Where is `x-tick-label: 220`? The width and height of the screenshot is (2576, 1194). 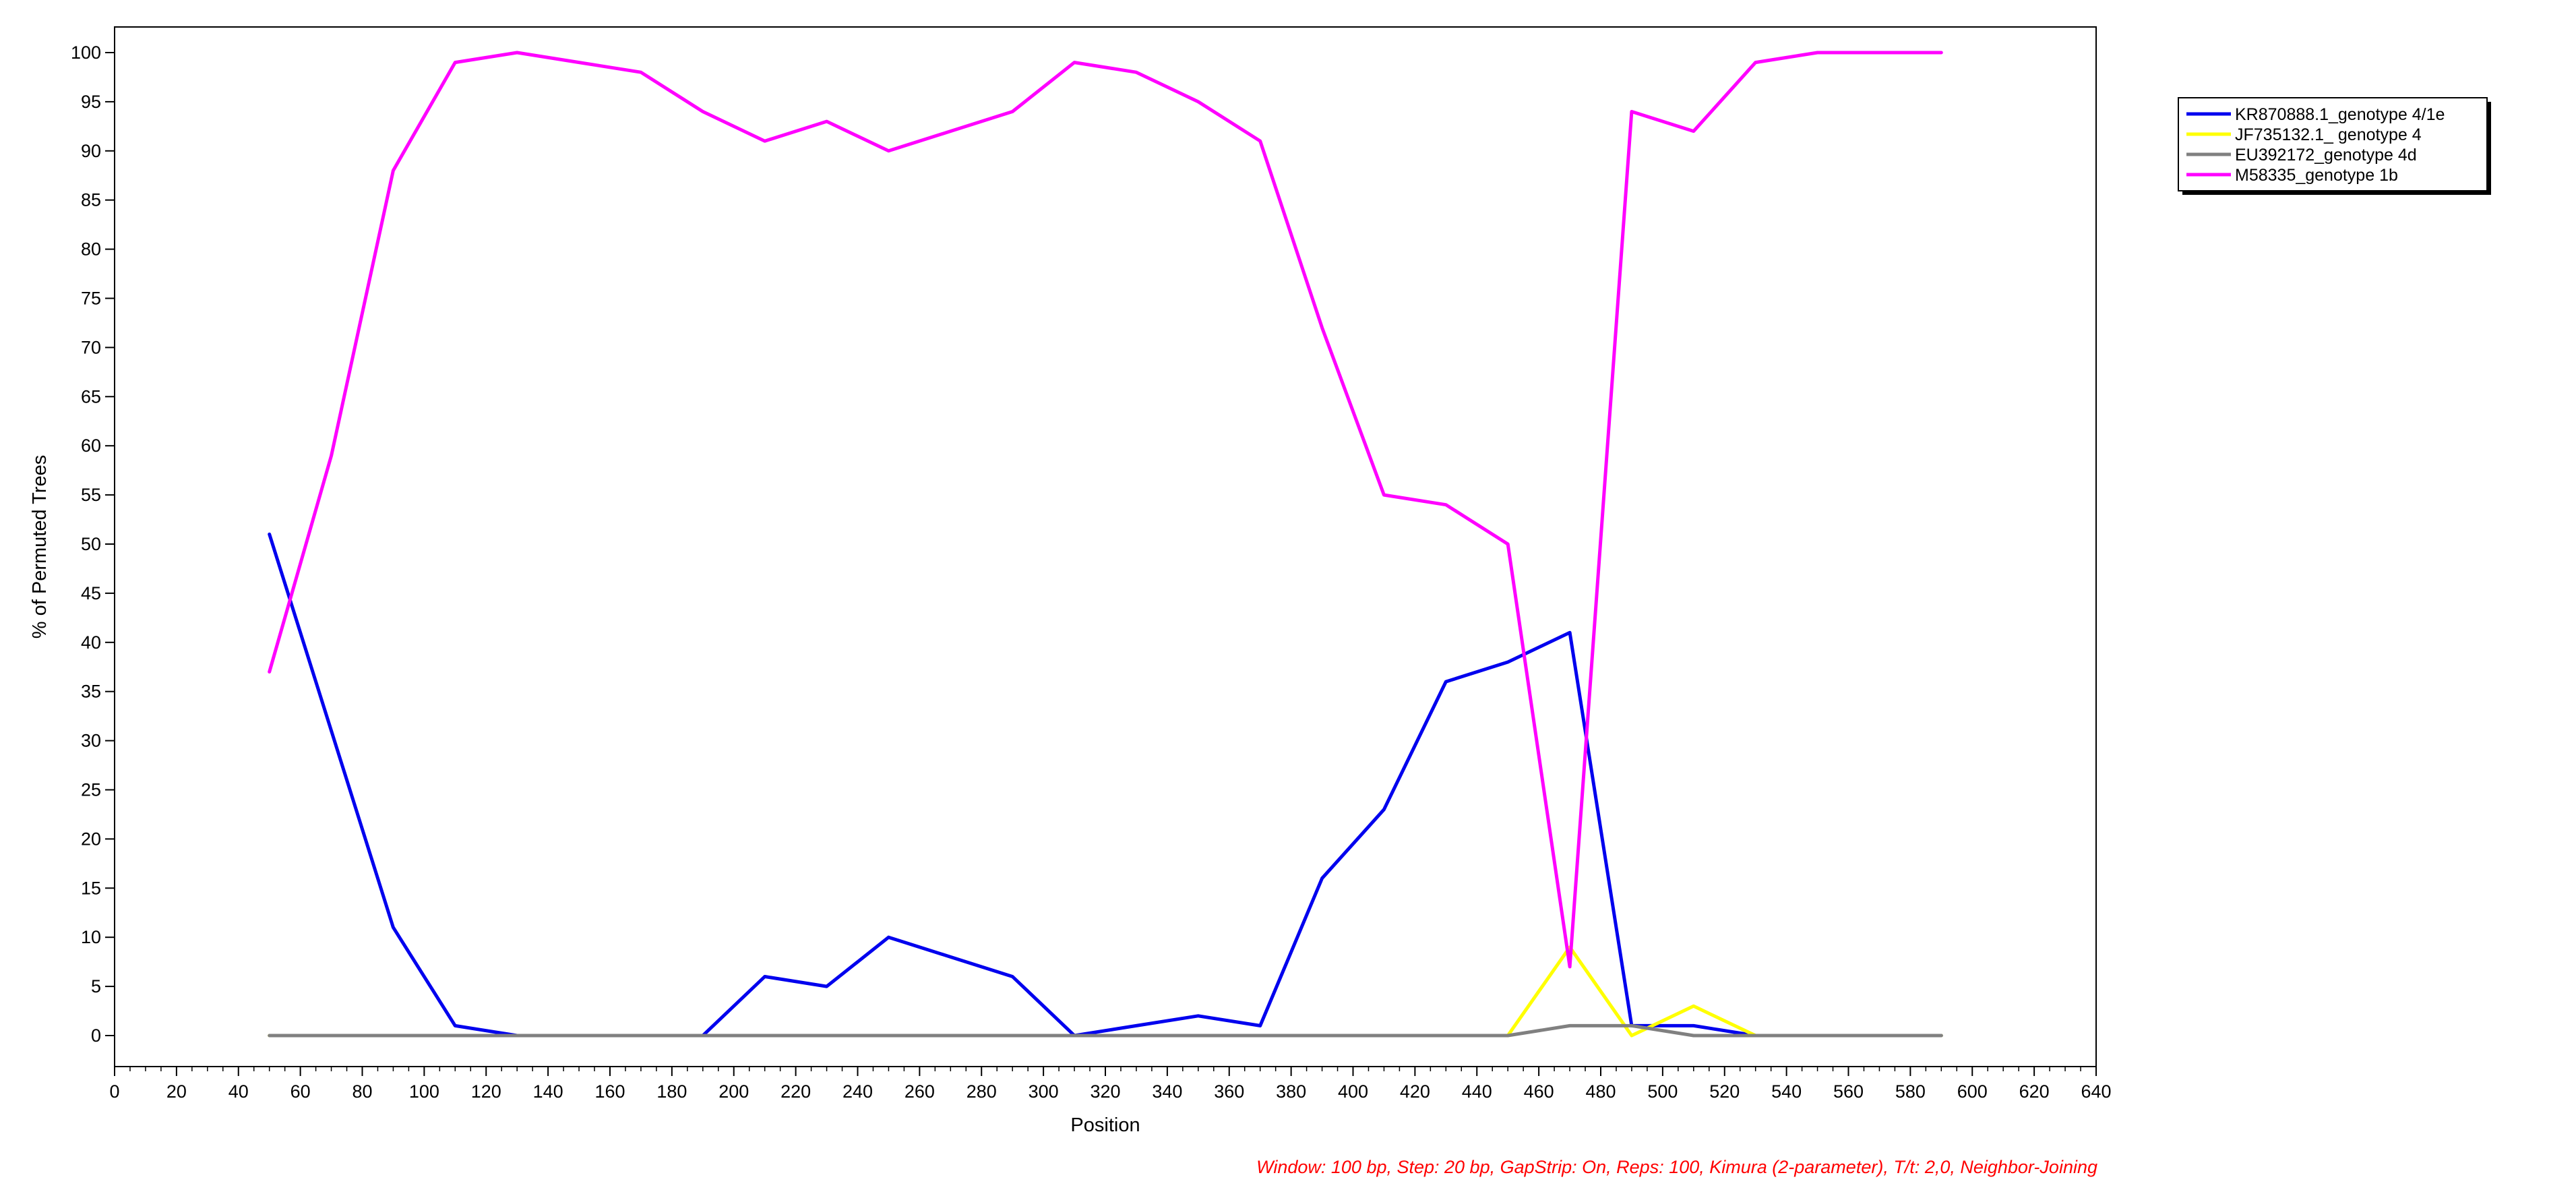 x-tick-label: 220 is located at coordinates (795, 1091).